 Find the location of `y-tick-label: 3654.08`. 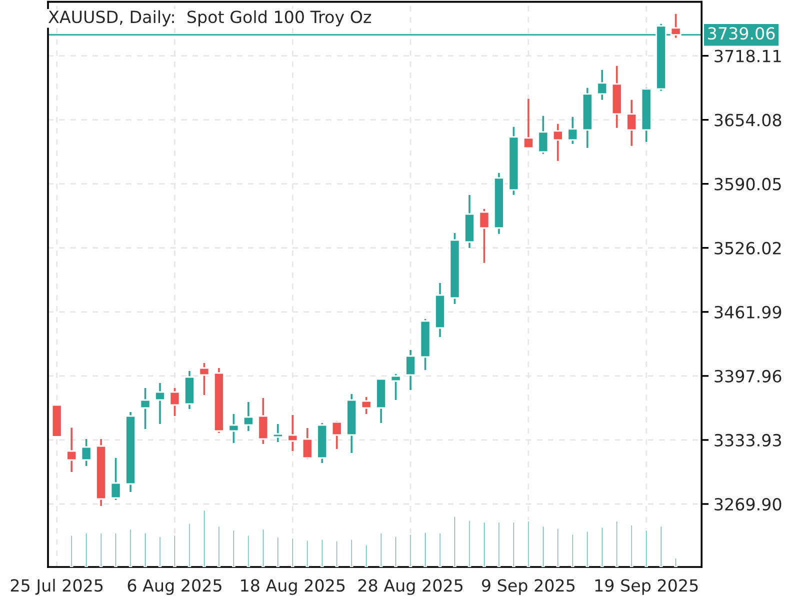

y-tick-label: 3654.08 is located at coordinates (748, 120).